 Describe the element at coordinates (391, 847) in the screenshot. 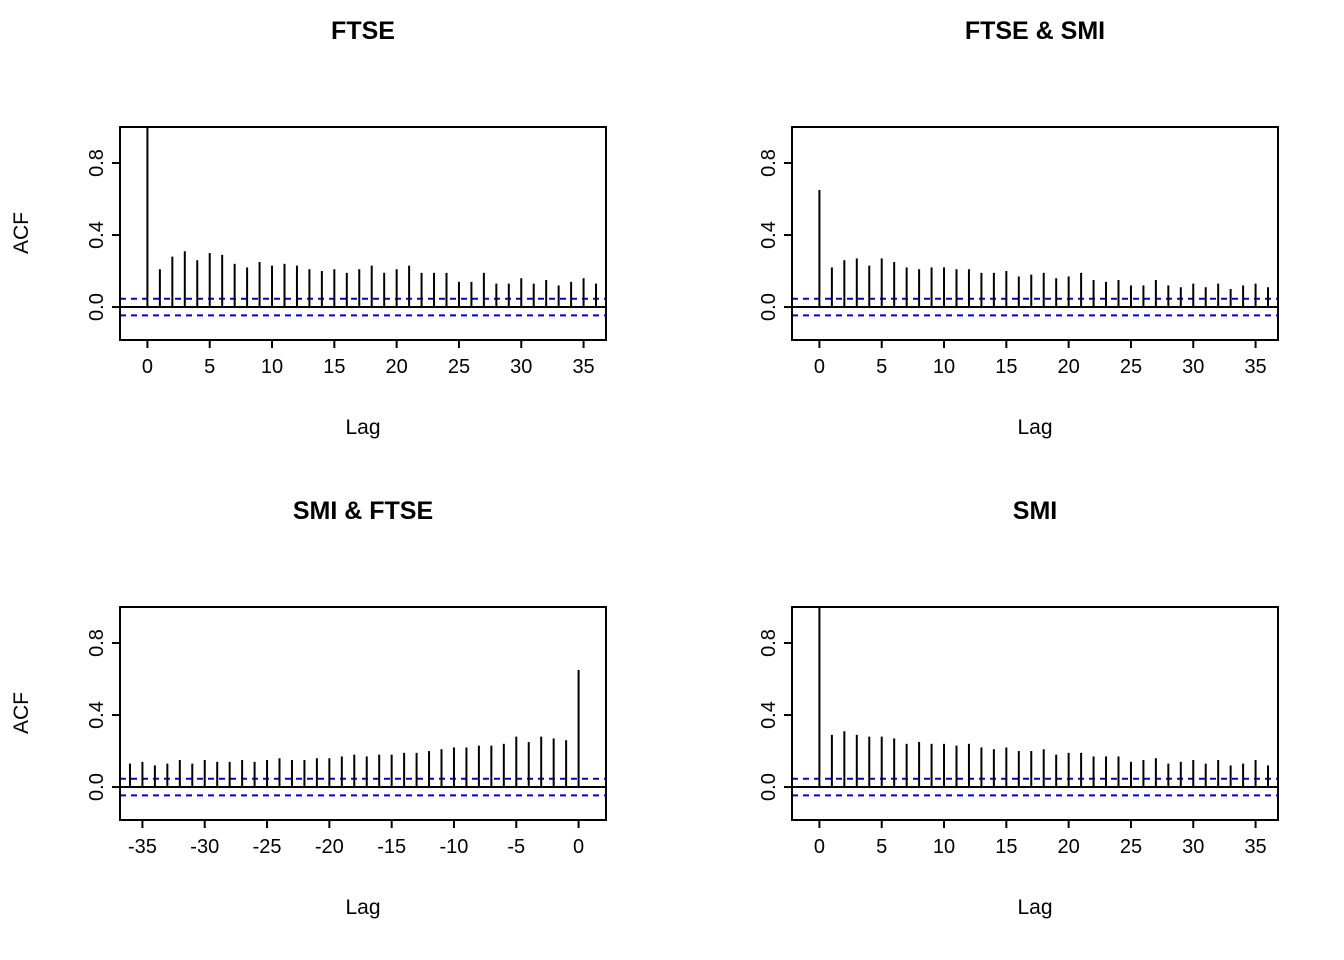

I see `x-tick-label: -15` at that location.